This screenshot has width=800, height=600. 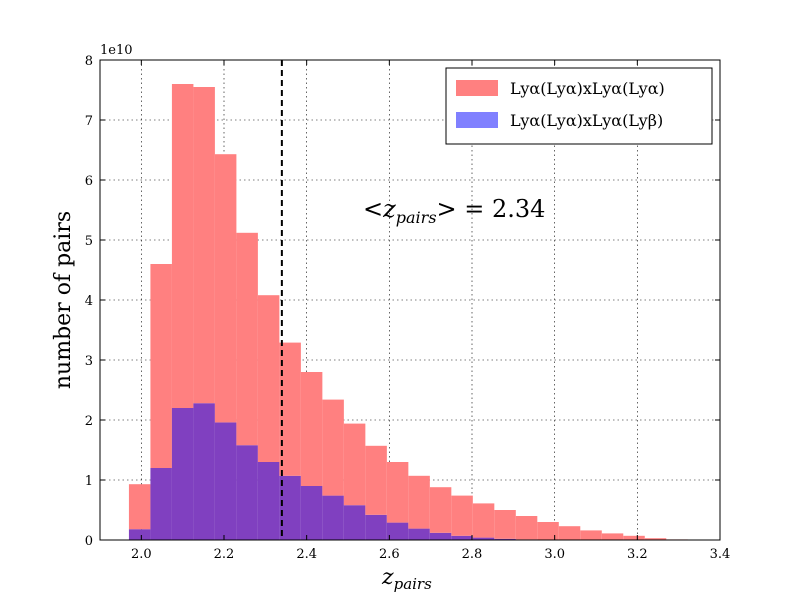 What do you see at coordinates (454, 211) in the screenshot?
I see `mean-annotation: <zpairs> = 2.34` at bounding box center [454, 211].